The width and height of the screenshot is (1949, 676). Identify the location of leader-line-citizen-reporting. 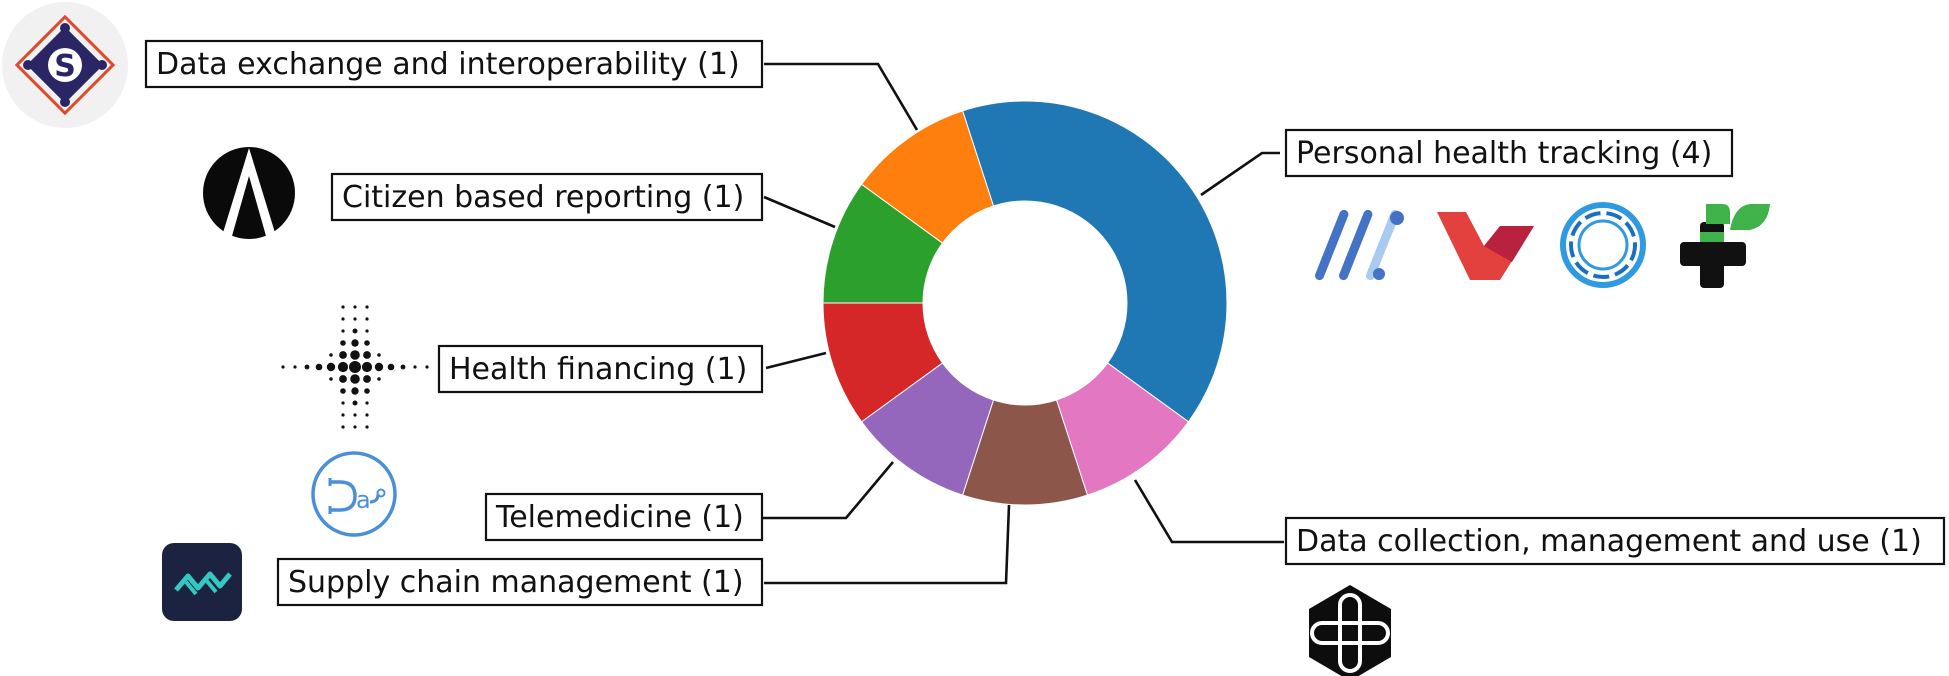
(799, 212).